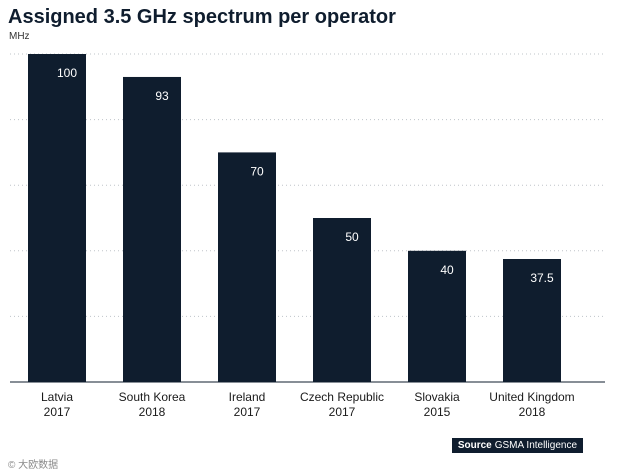 This screenshot has height=475, width=619. What do you see at coordinates (19, 36) in the screenshot?
I see `unit-label: MHz` at bounding box center [19, 36].